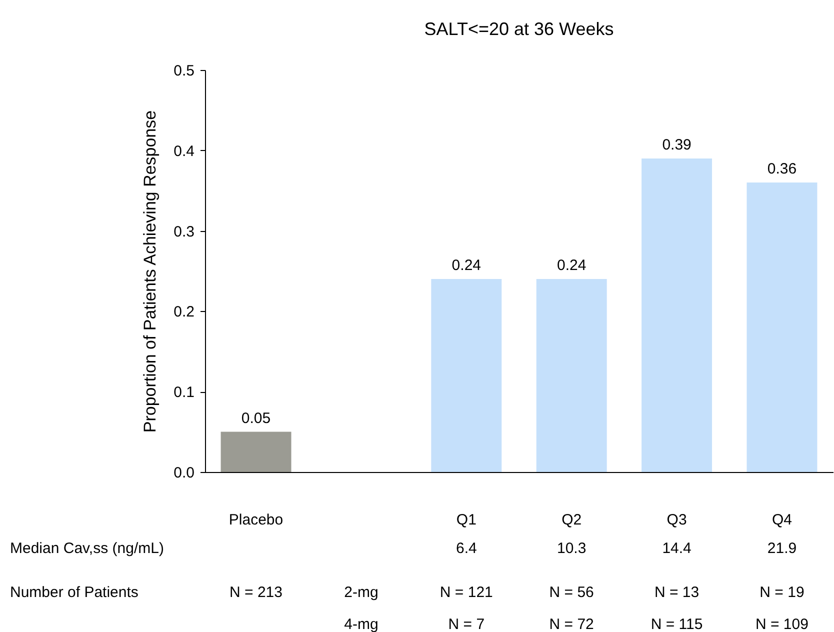 The width and height of the screenshot is (834, 632). What do you see at coordinates (256, 418) in the screenshot?
I see `data-label: 0.05` at bounding box center [256, 418].